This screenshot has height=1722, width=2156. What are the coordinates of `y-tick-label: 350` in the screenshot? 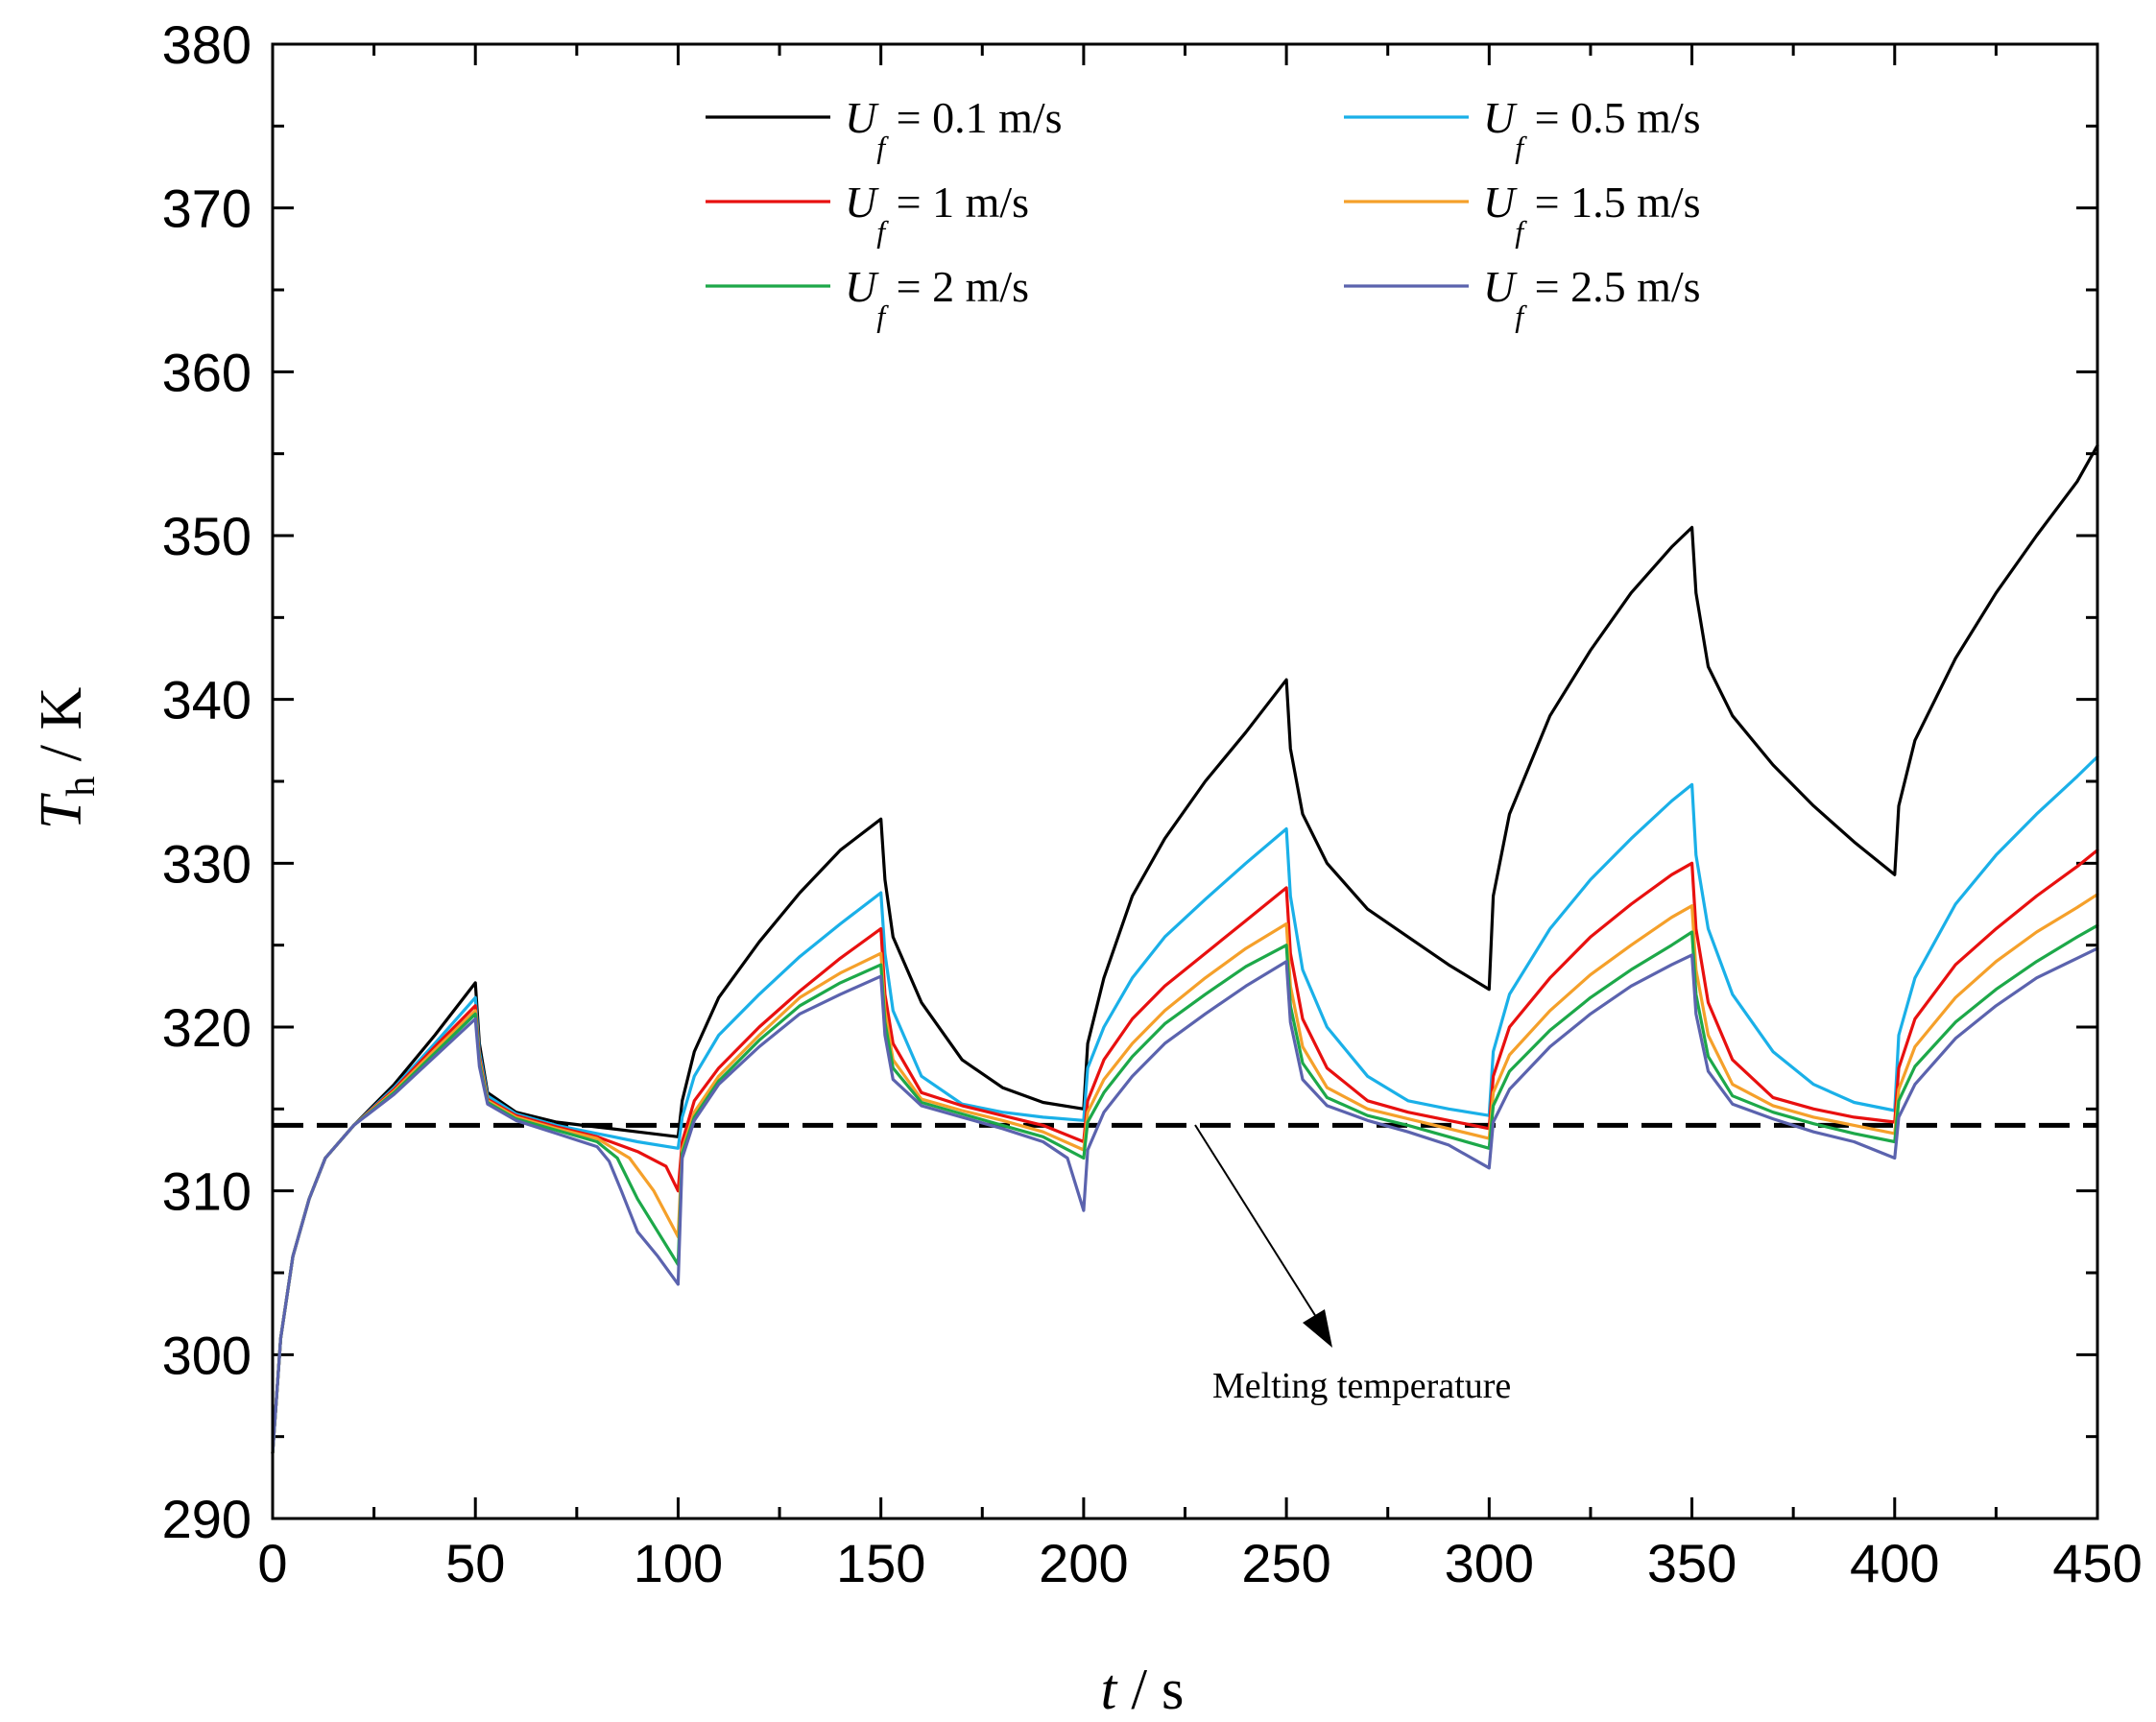 It's located at (207, 536).